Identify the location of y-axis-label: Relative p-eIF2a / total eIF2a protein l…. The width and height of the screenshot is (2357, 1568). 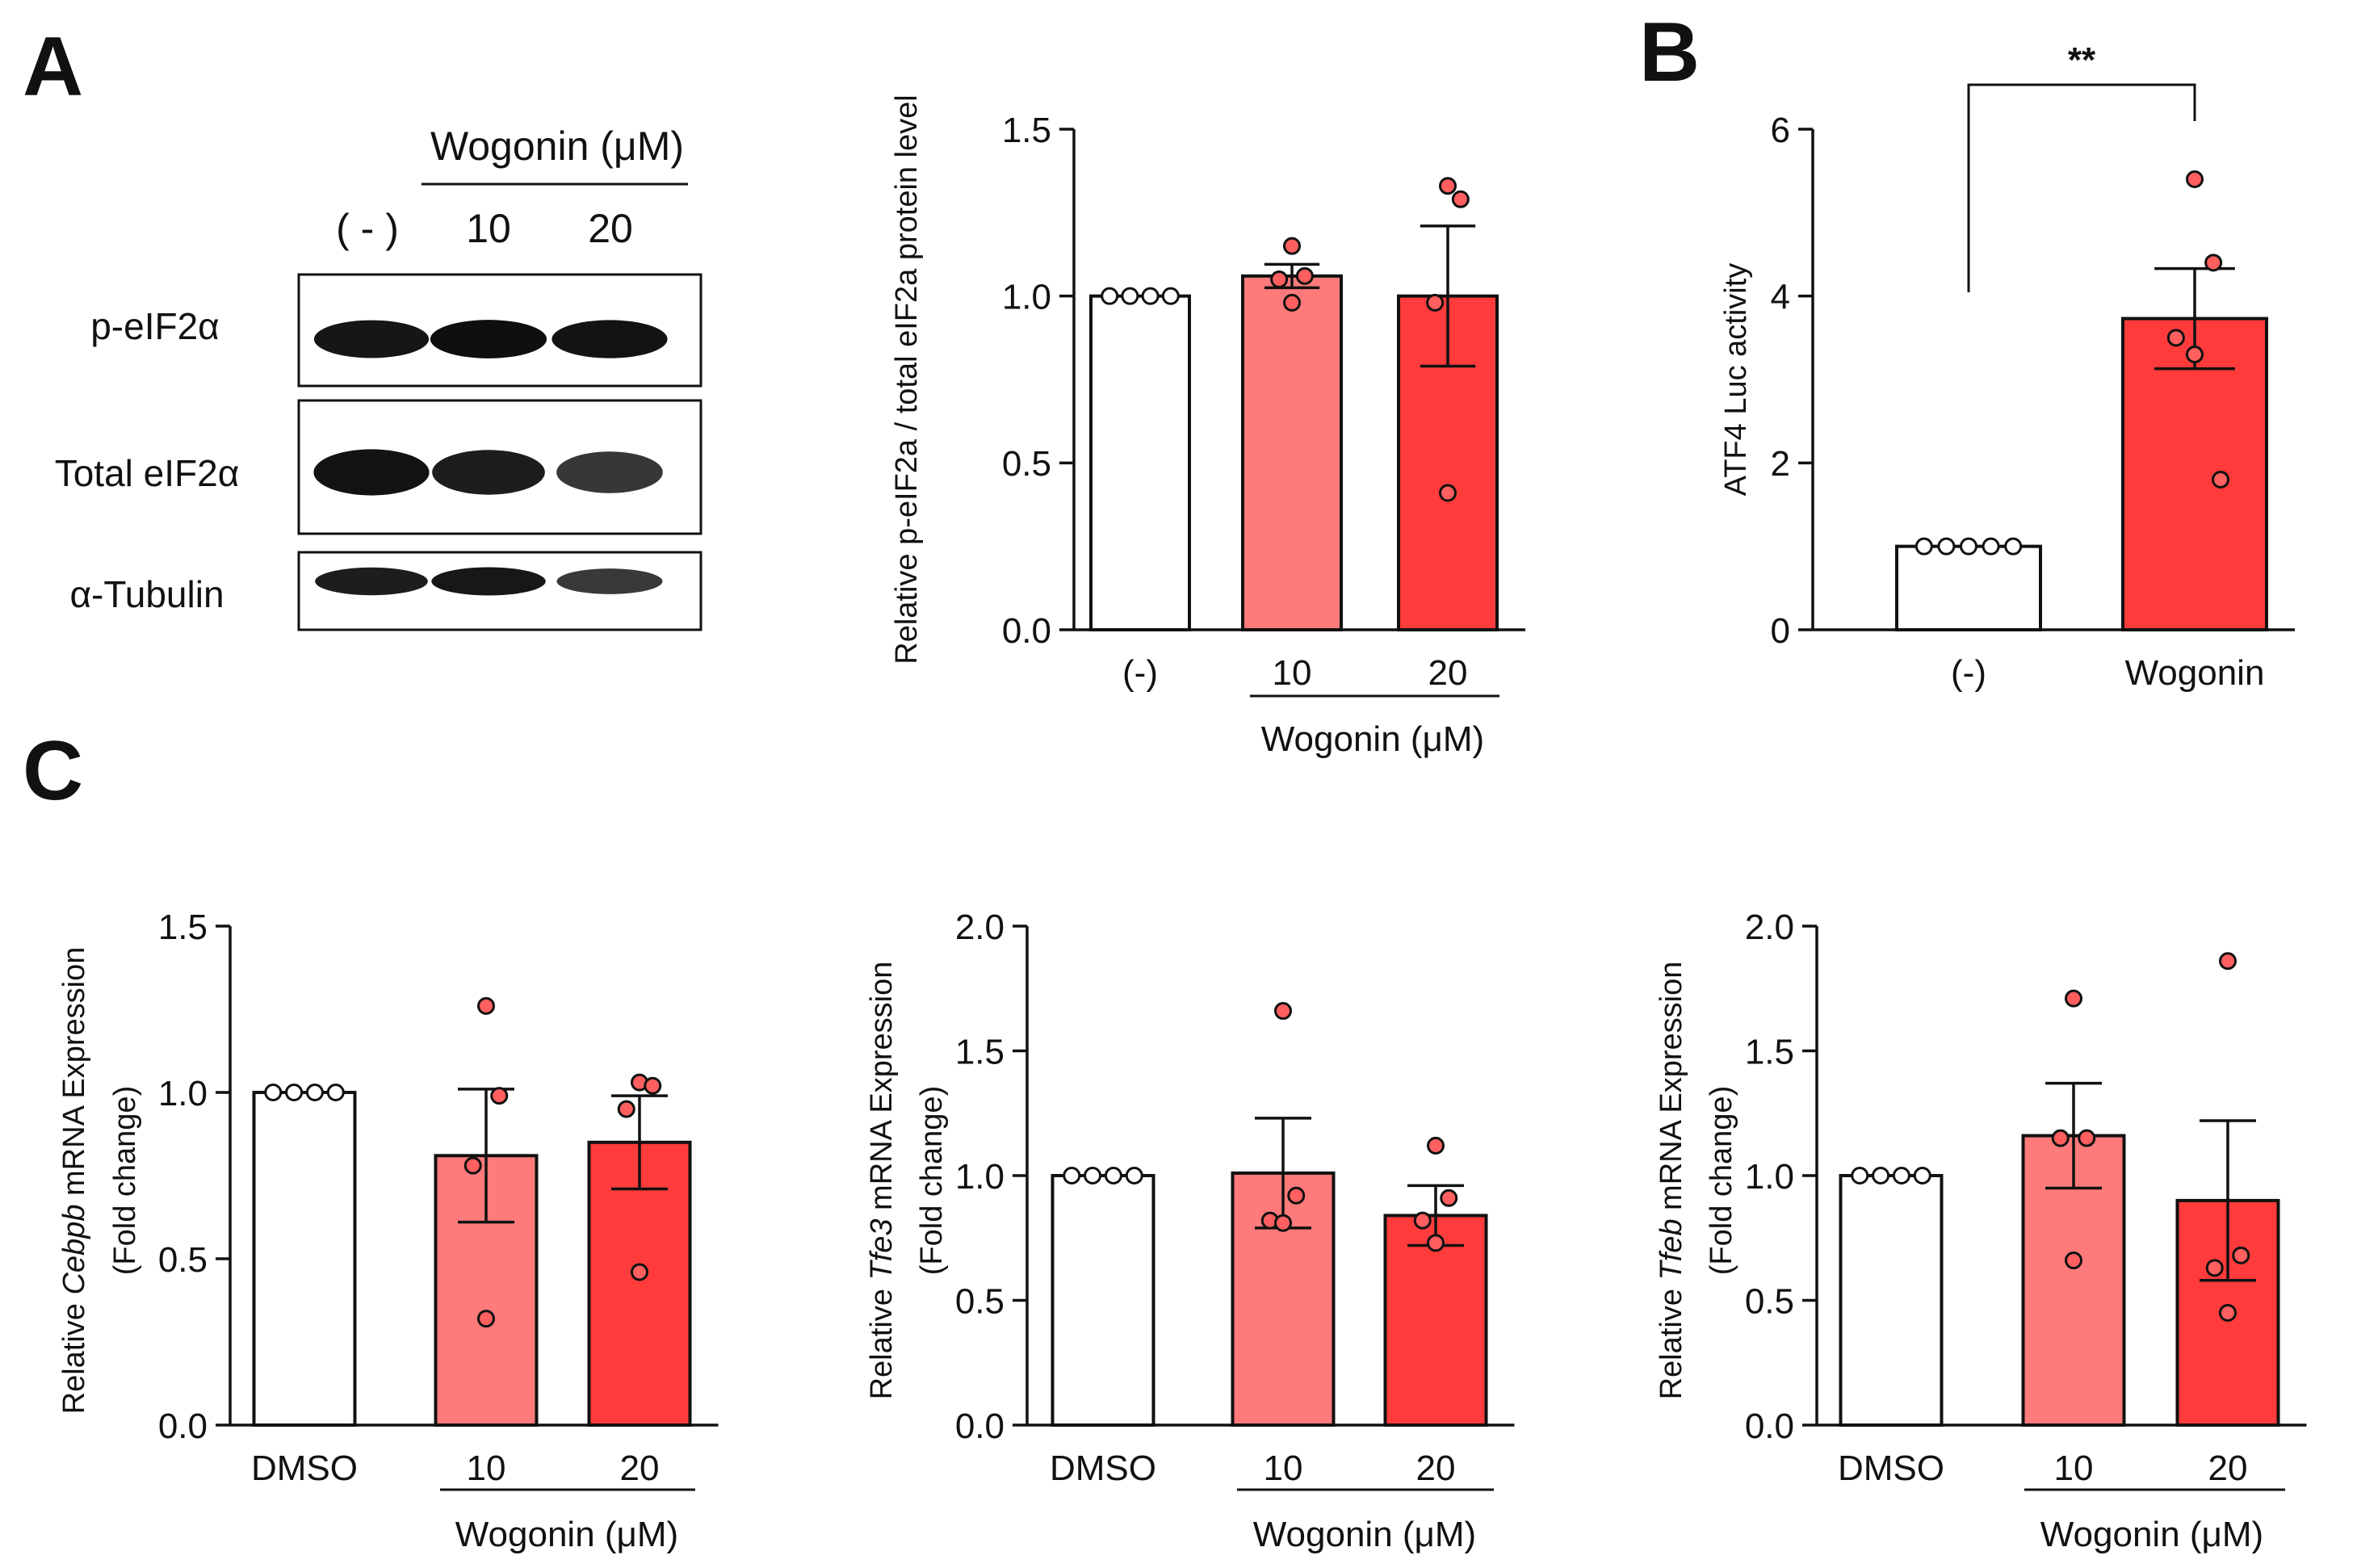
(907, 379).